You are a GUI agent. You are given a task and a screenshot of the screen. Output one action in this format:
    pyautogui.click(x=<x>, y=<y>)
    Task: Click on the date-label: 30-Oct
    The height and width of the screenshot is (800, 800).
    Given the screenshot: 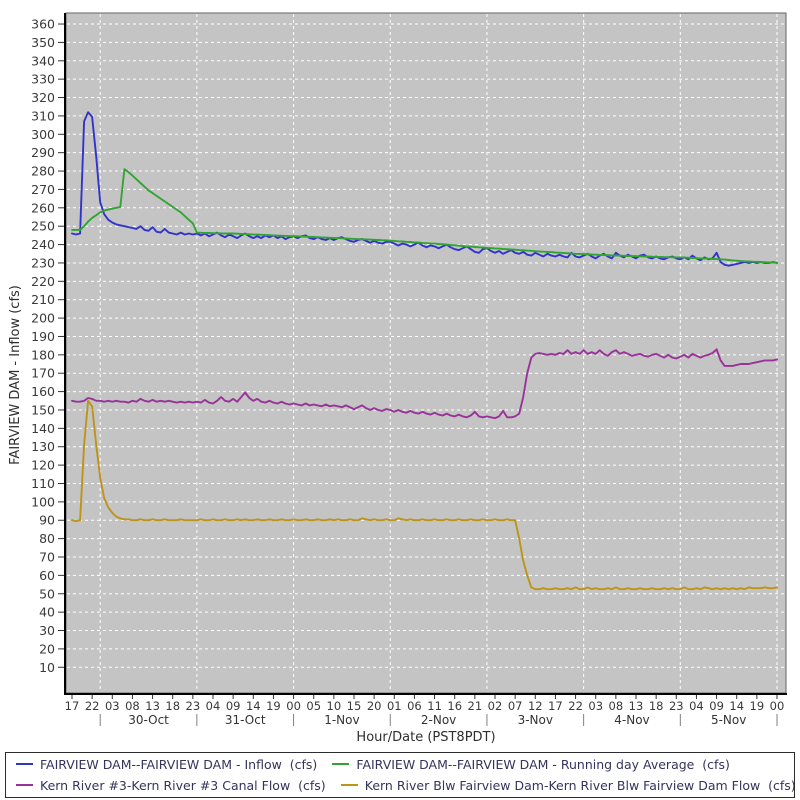 What is the action you would take?
    pyautogui.click(x=148, y=720)
    